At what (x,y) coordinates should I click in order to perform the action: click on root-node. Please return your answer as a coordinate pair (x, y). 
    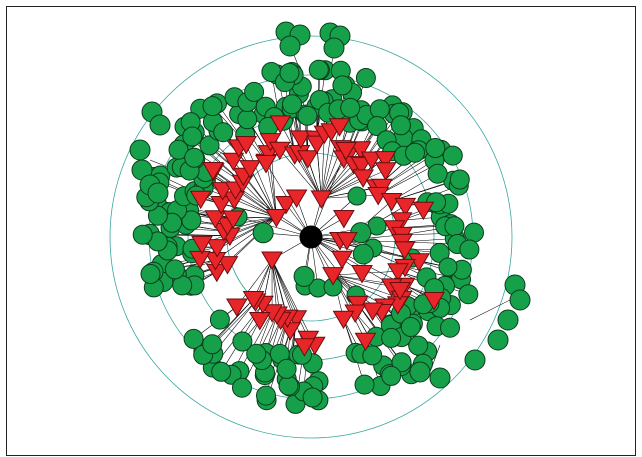
    Looking at the image, I should click on (311, 237).